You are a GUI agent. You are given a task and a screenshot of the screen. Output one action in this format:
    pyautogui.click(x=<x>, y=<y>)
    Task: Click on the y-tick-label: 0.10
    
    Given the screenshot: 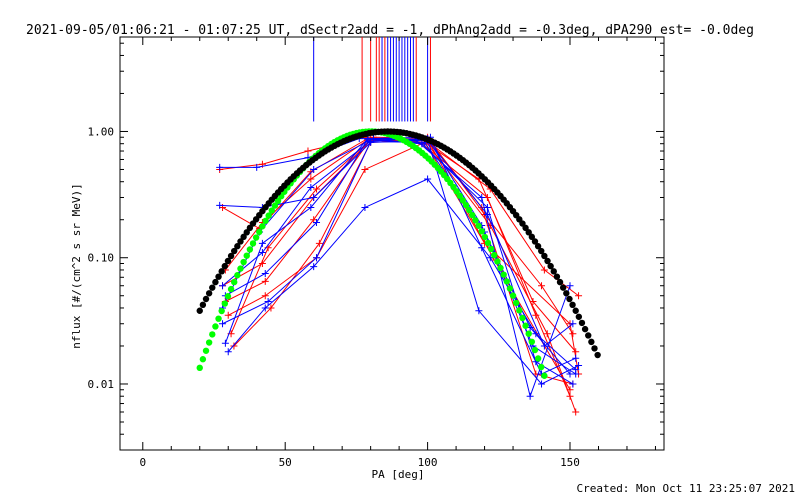 What is the action you would take?
    pyautogui.click(x=101, y=258)
    